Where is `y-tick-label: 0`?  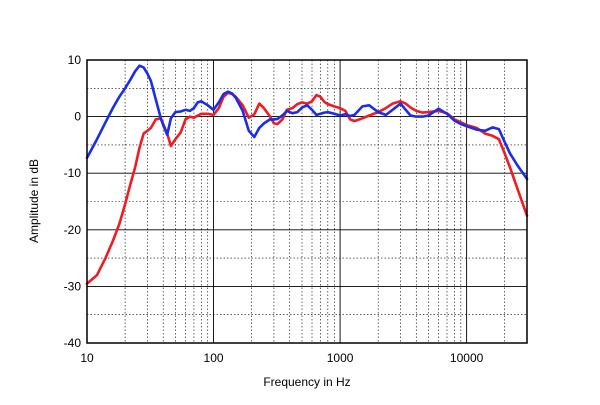
y-tick-label: 0 is located at coordinates (77, 117).